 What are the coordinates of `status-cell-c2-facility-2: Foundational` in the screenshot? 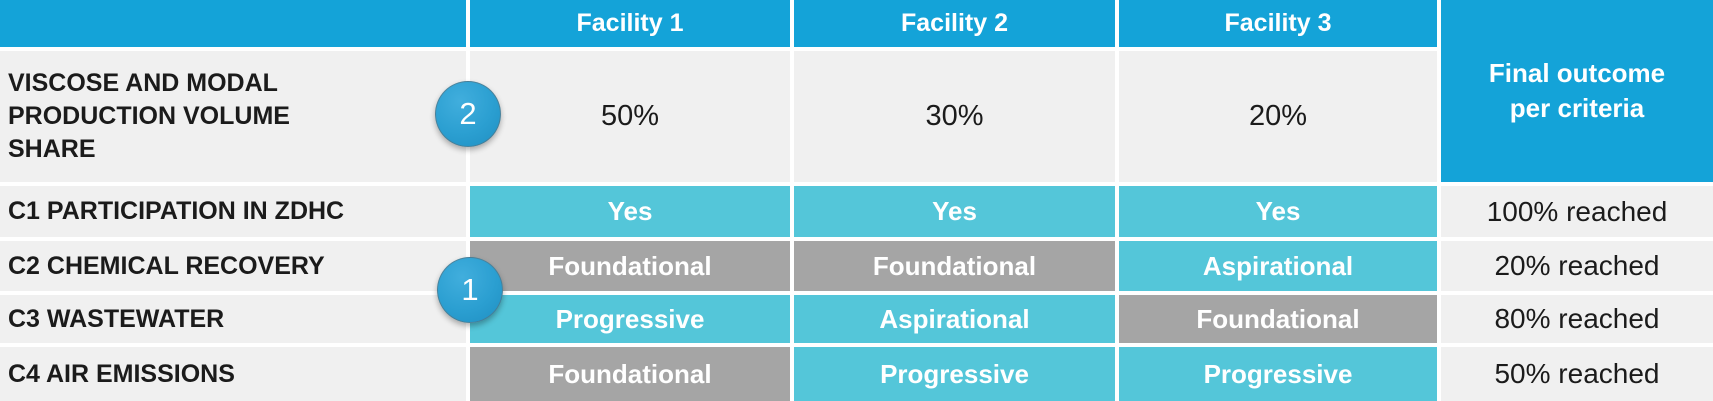 It's located at (954, 266).